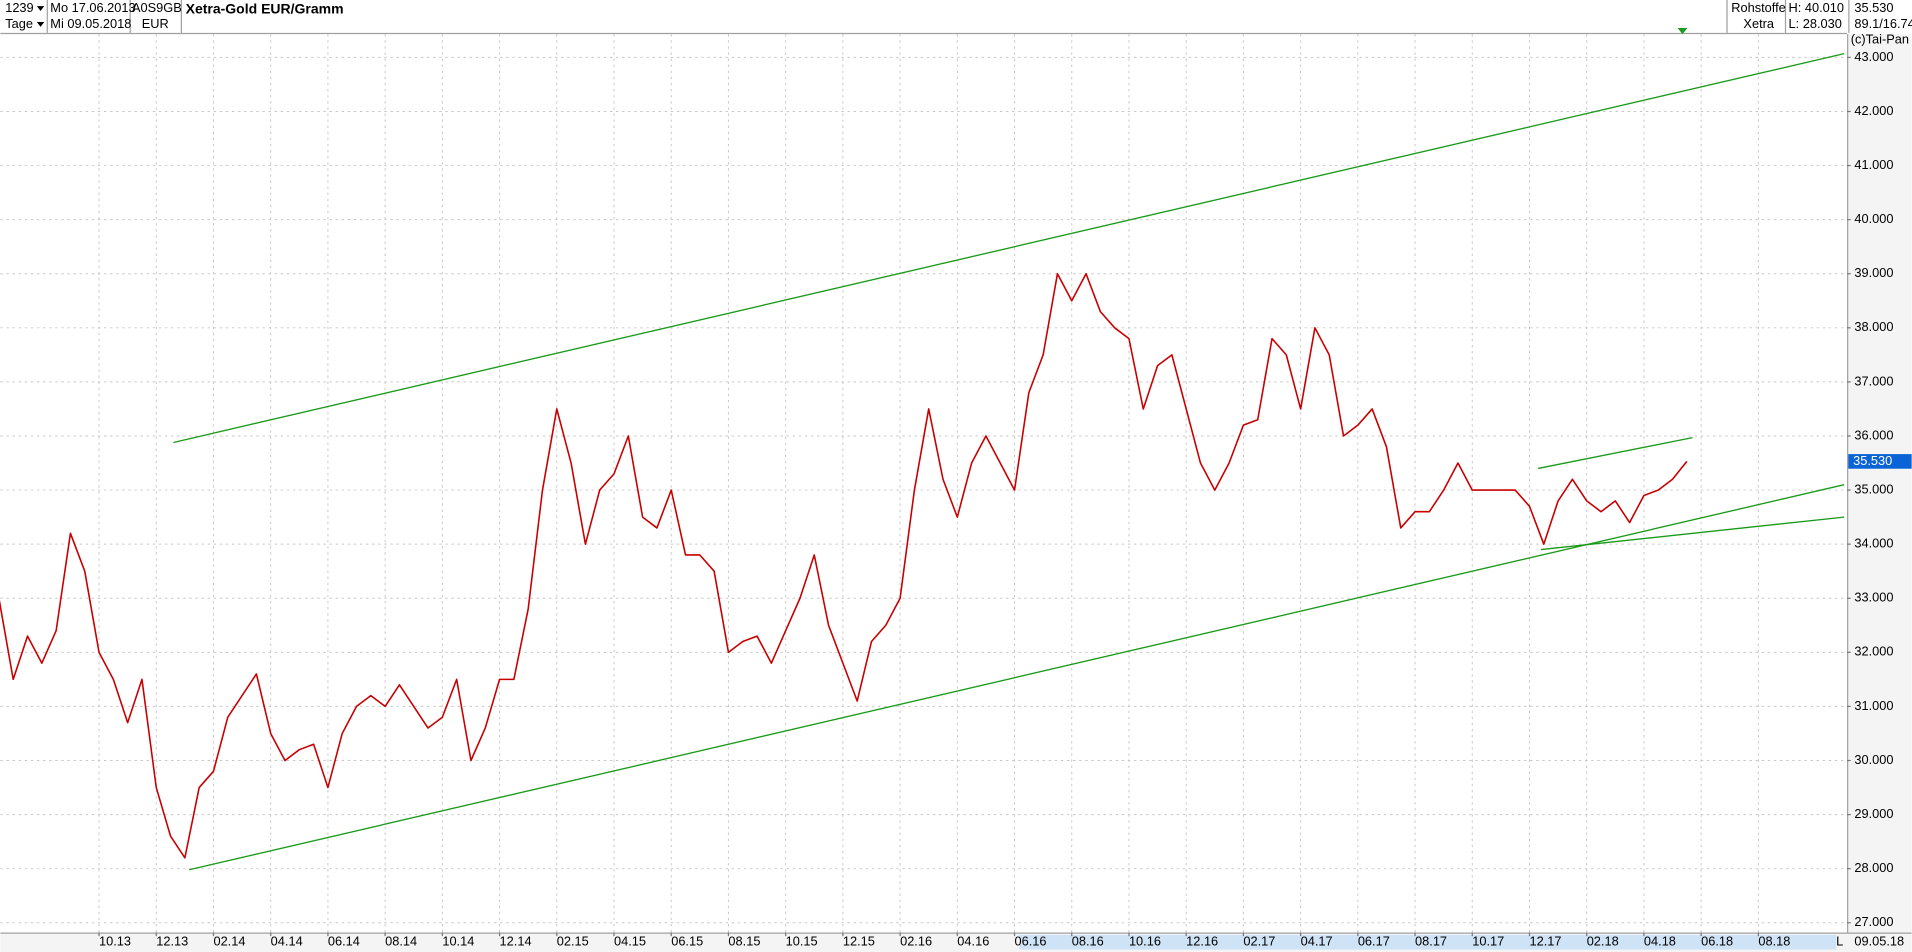 The image size is (1912, 952). What do you see at coordinates (1758, 23) in the screenshot?
I see `exchange: Xetra` at bounding box center [1758, 23].